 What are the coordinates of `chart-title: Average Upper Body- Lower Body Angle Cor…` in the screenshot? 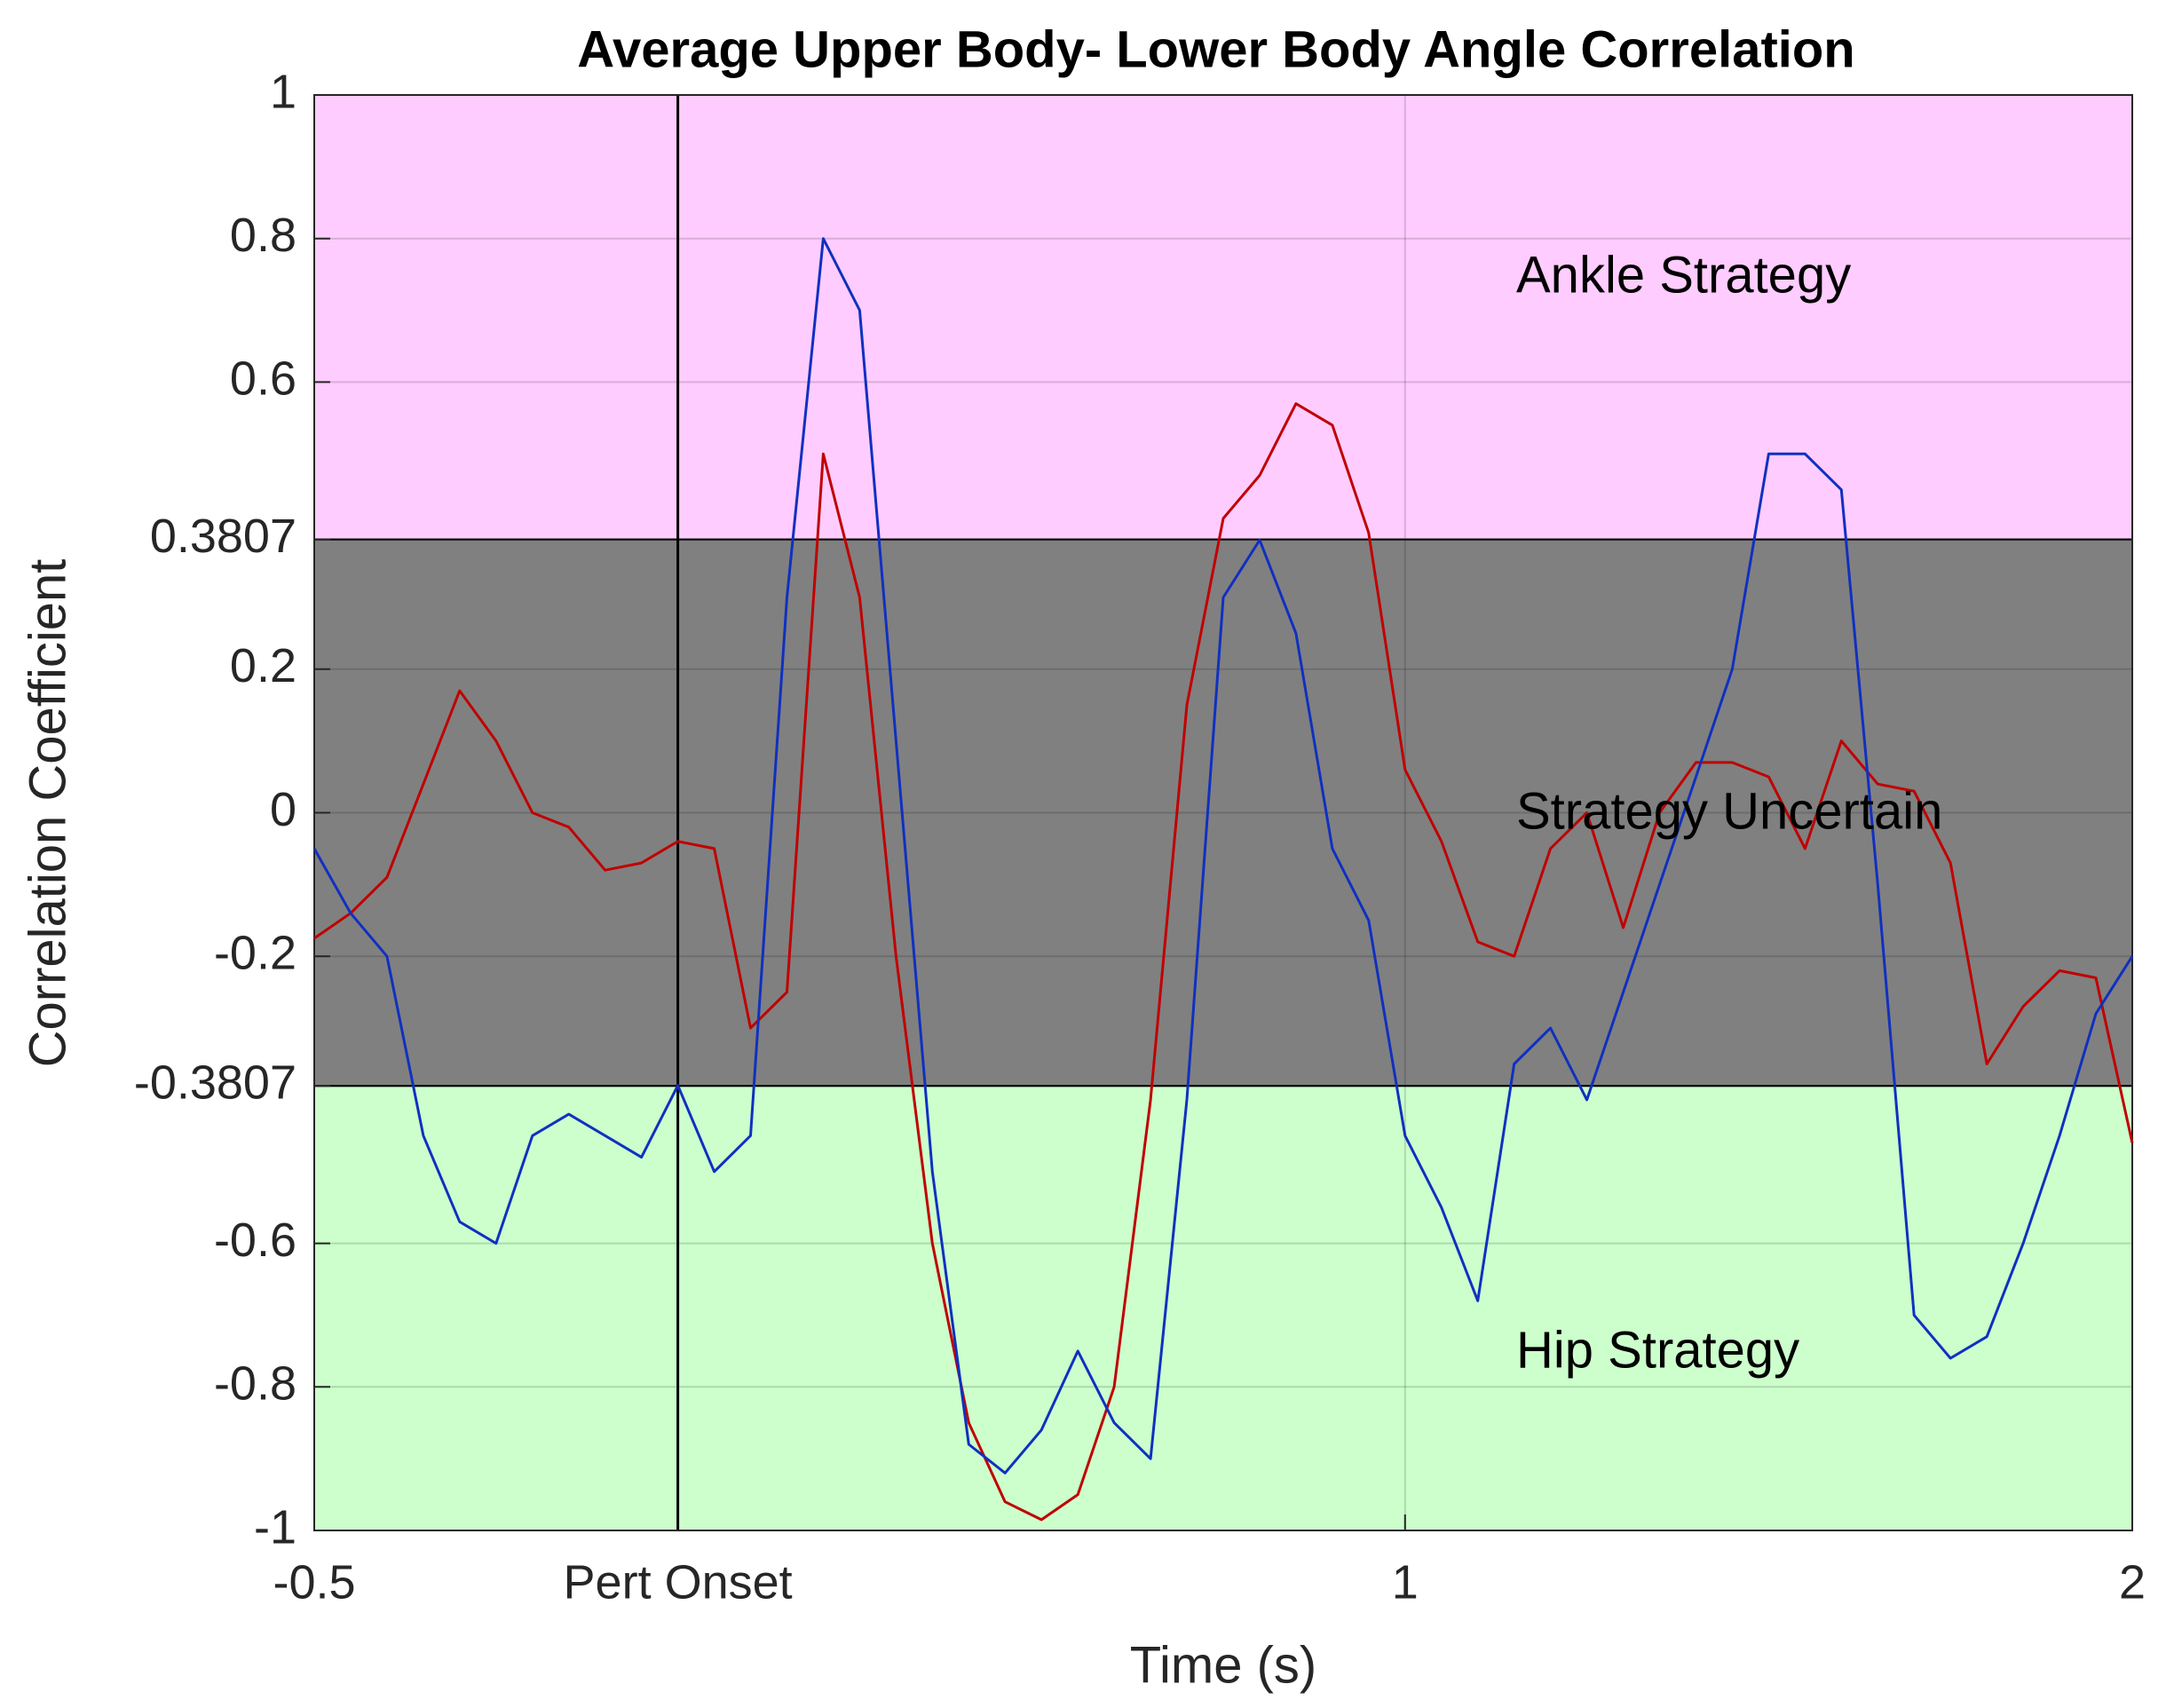 It's located at (1215, 49).